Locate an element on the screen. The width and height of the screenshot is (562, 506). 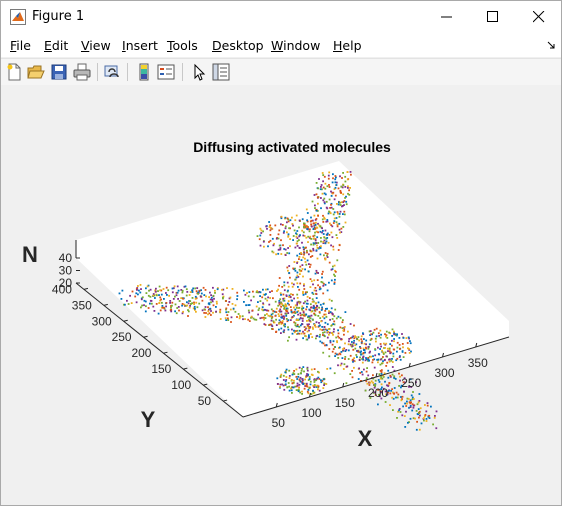
menu-tools: Tools is located at coordinates (182, 45).